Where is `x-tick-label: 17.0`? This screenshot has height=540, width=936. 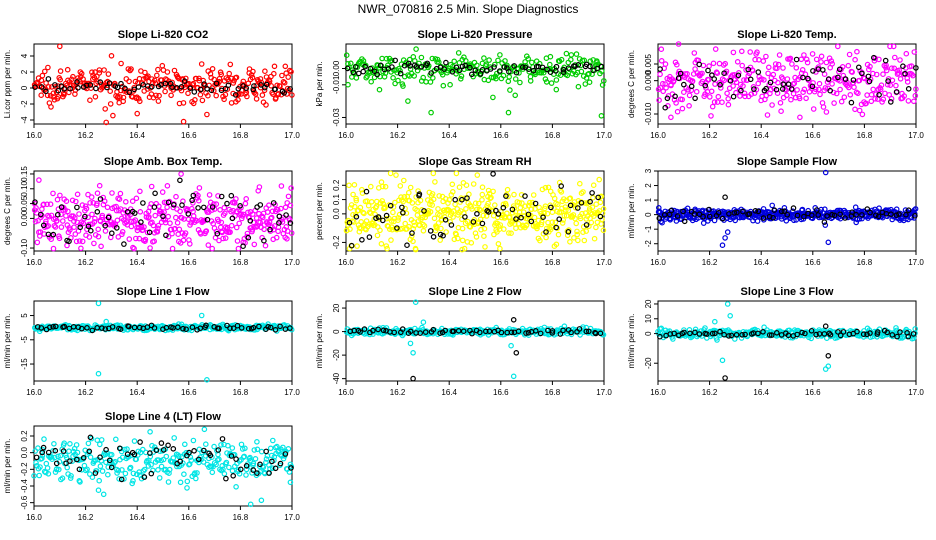 x-tick-label: 17.0 is located at coordinates (916, 262).